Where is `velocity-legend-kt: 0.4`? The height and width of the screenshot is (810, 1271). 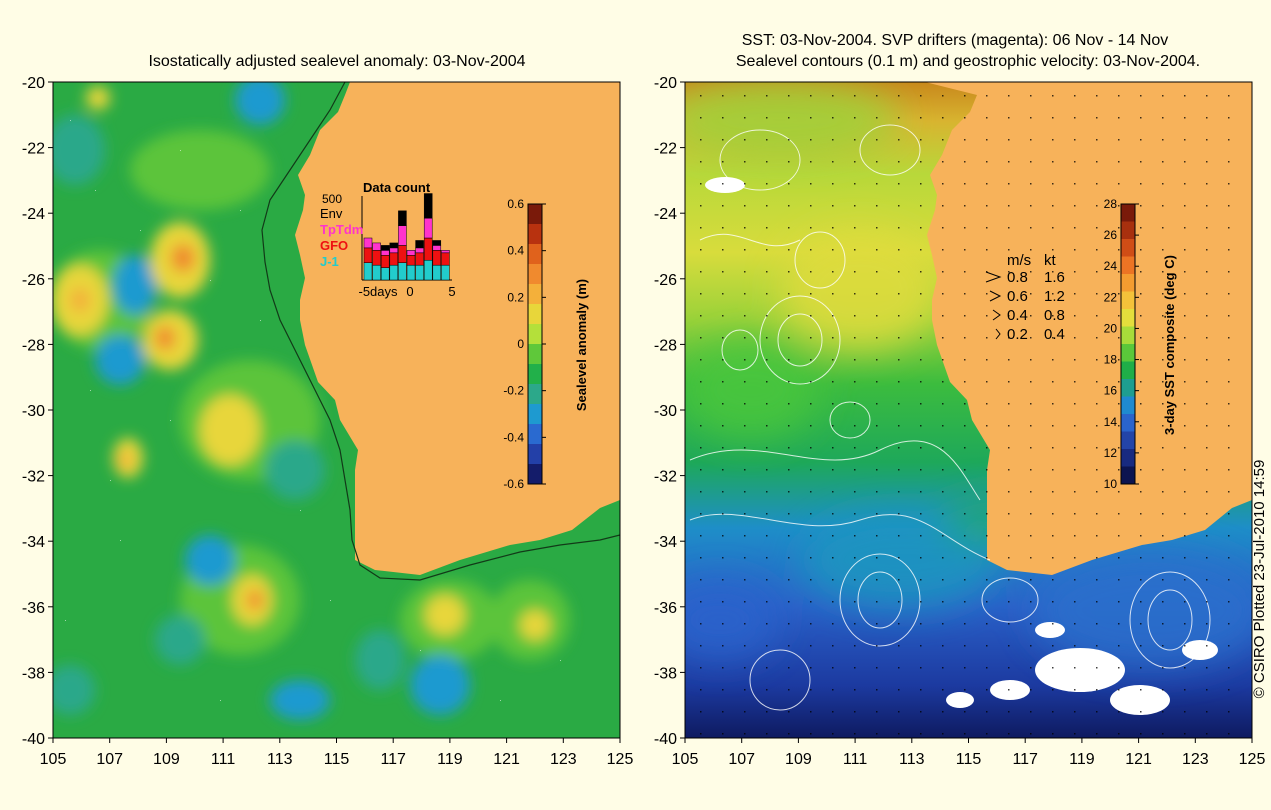
velocity-legend-kt: 0.4 is located at coordinates (1054, 334).